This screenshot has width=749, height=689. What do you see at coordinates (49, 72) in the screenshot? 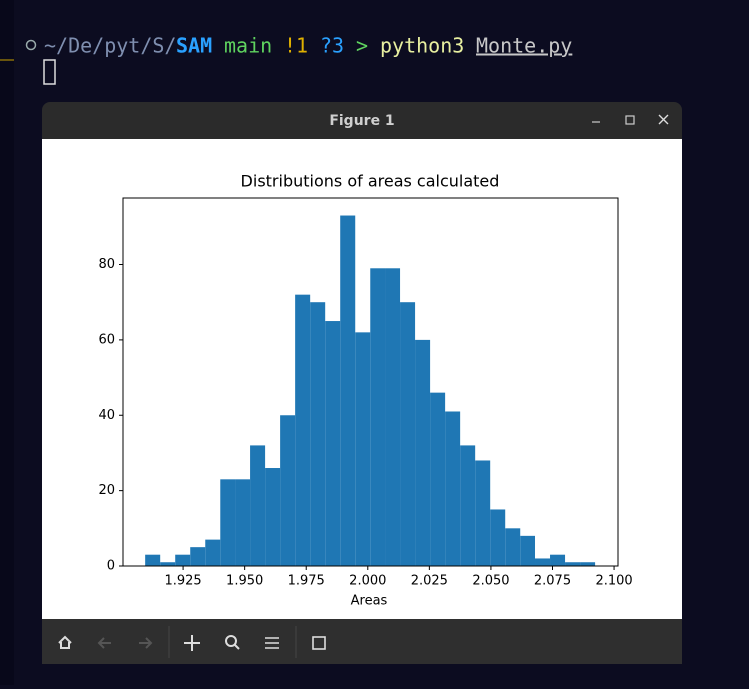
I see `cursor` at bounding box center [49, 72].